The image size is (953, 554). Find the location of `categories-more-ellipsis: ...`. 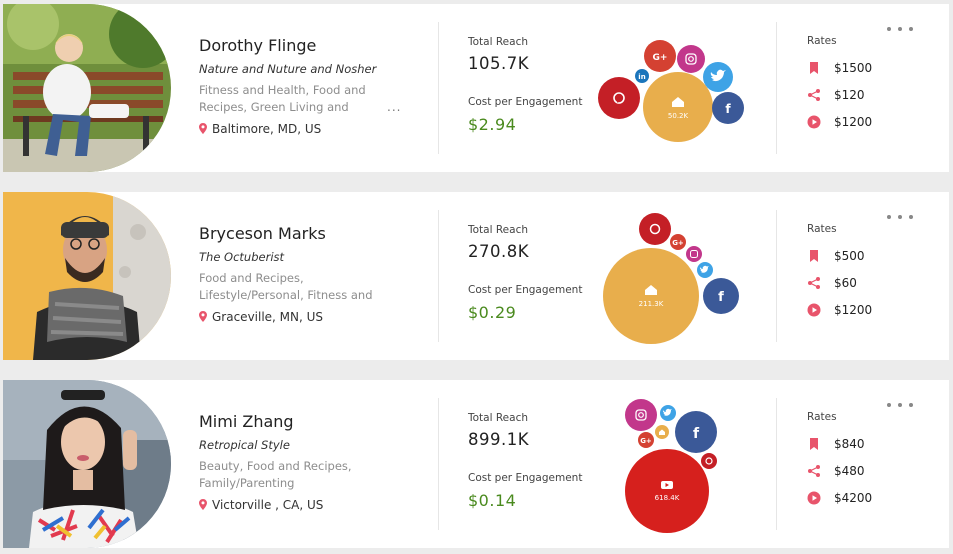

categories-more-ellipsis: ... is located at coordinates (394, 107).